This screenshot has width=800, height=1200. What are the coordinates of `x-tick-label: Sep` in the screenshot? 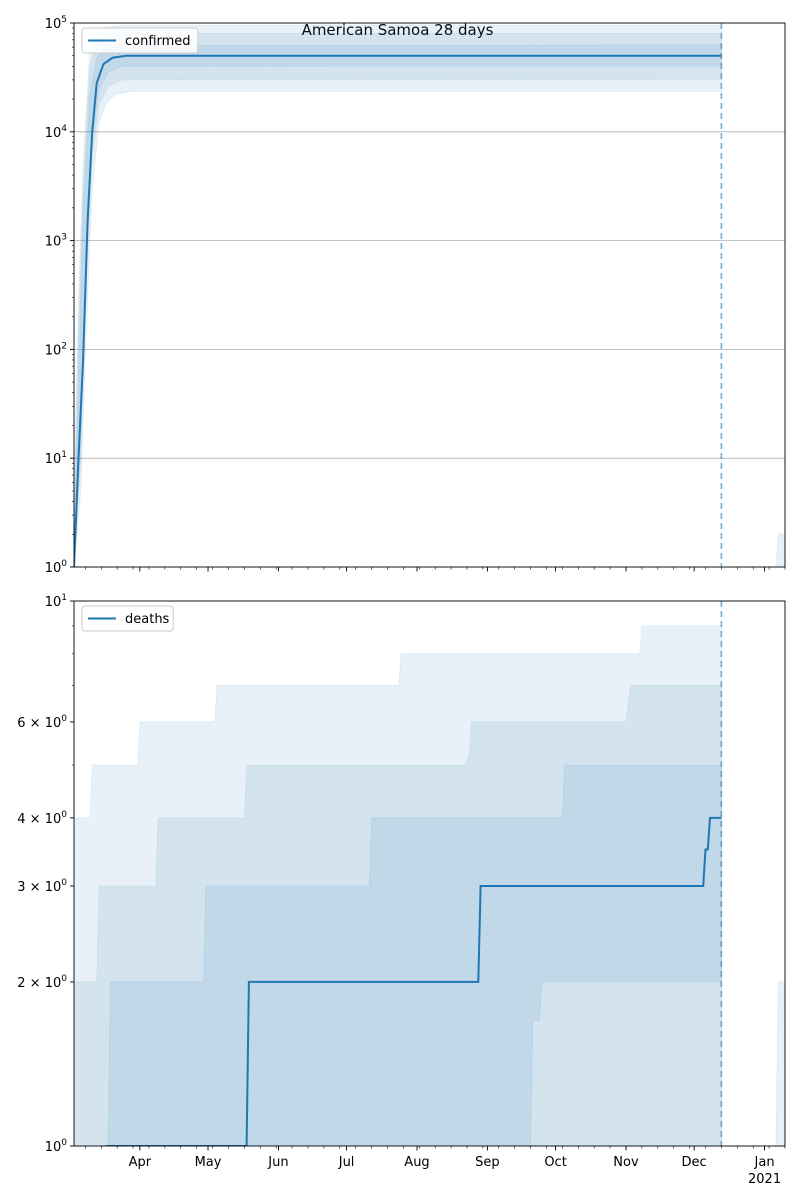 It's located at (487, 1162).